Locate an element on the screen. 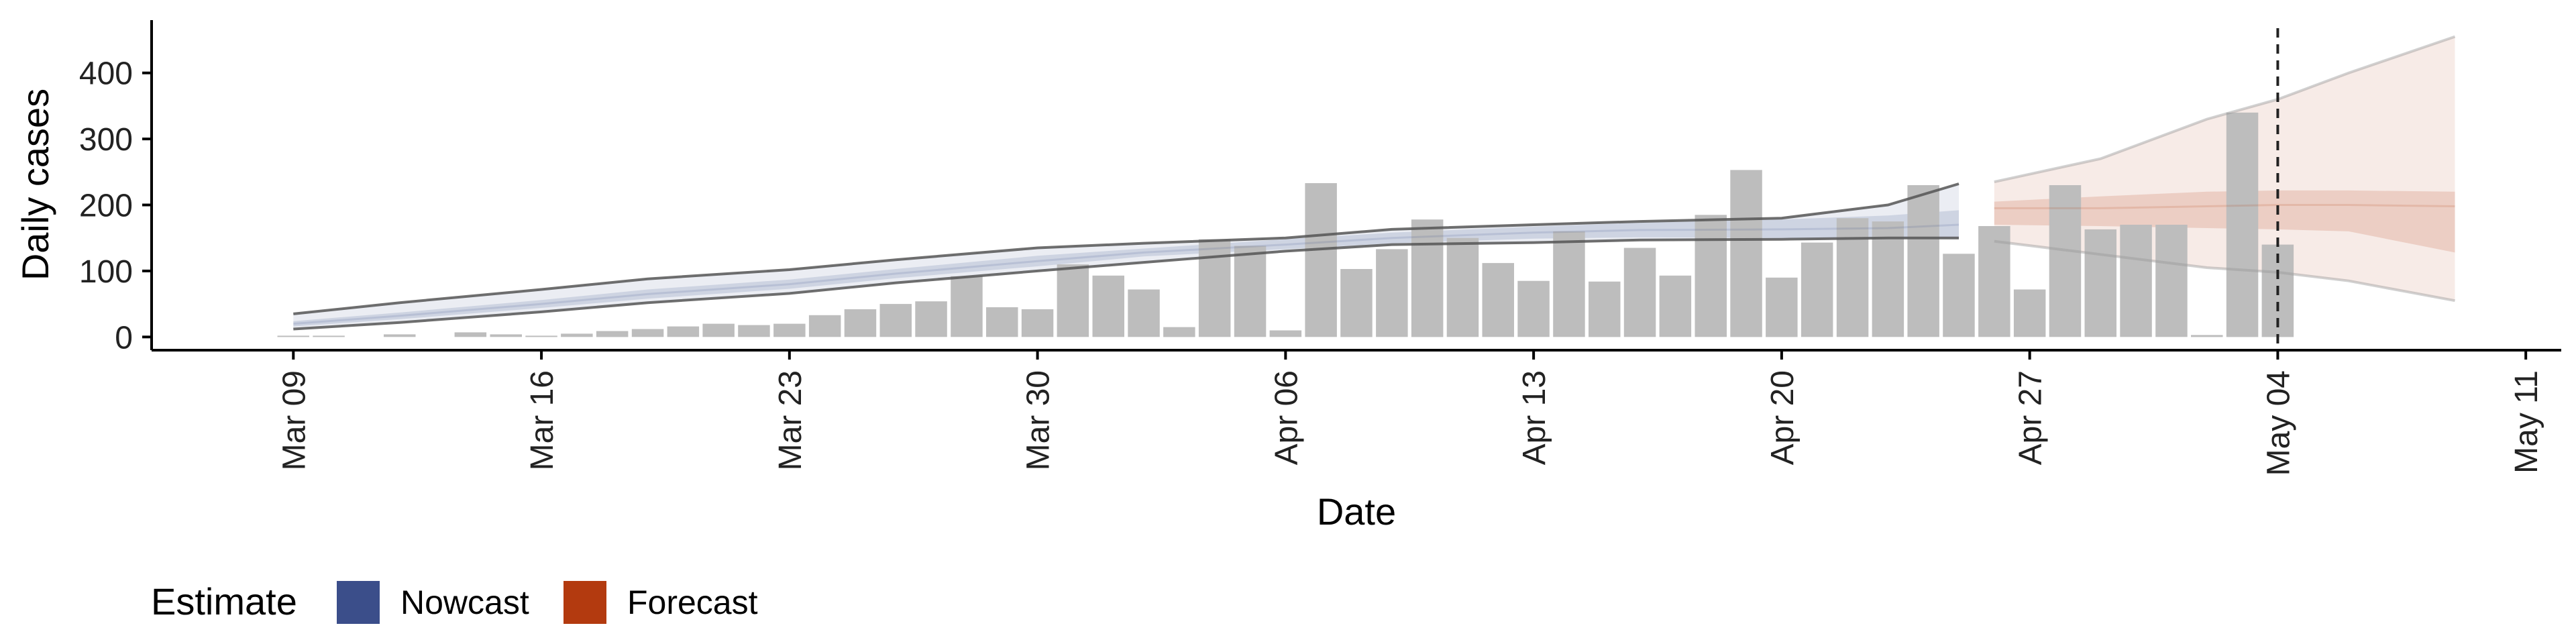 This screenshot has width=2576, height=644. y-axis-ticks: 0 100 200 300 400 is located at coordinates (115, 206).